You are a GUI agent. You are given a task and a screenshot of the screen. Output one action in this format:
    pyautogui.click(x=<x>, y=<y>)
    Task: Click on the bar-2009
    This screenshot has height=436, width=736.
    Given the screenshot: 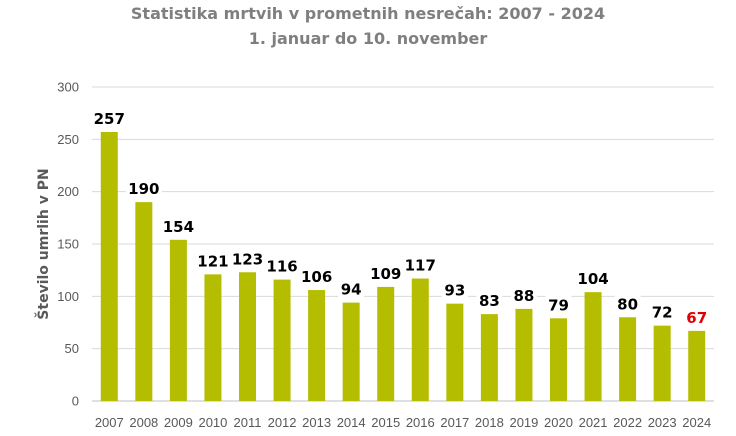 What is the action you would take?
    pyautogui.click(x=178, y=320)
    